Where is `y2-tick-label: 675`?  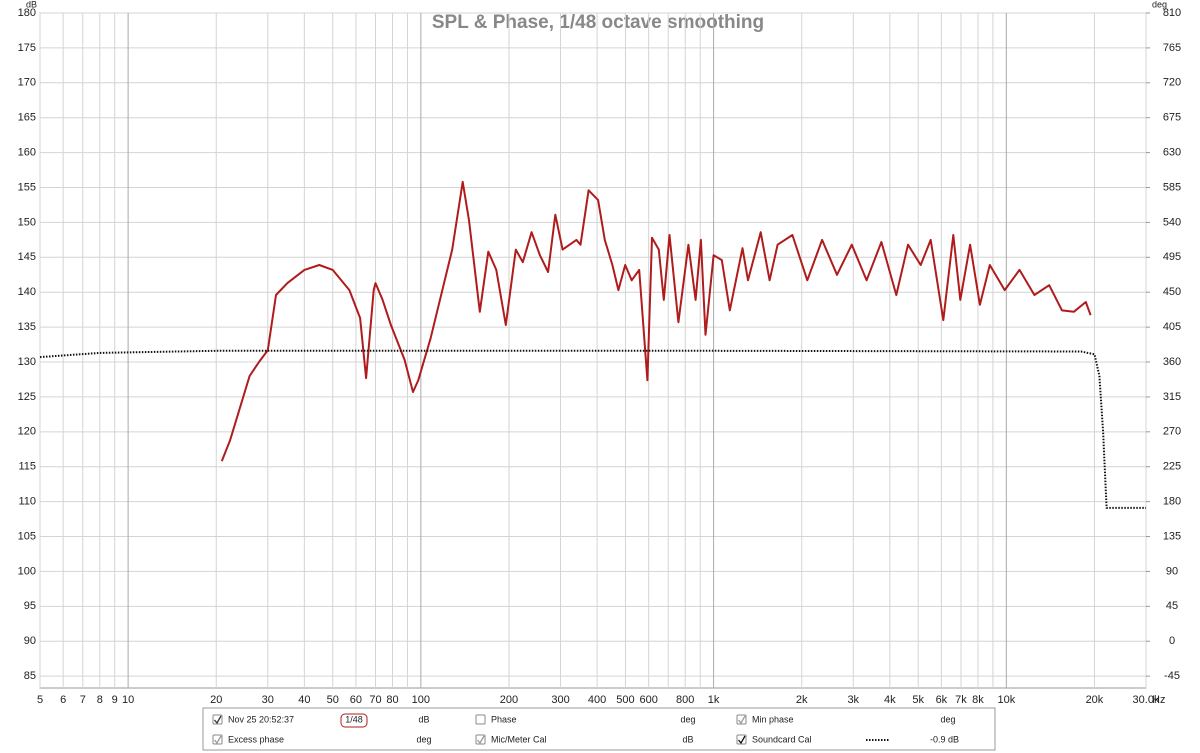 y2-tick-label: 675 is located at coordinates (1172, 118).